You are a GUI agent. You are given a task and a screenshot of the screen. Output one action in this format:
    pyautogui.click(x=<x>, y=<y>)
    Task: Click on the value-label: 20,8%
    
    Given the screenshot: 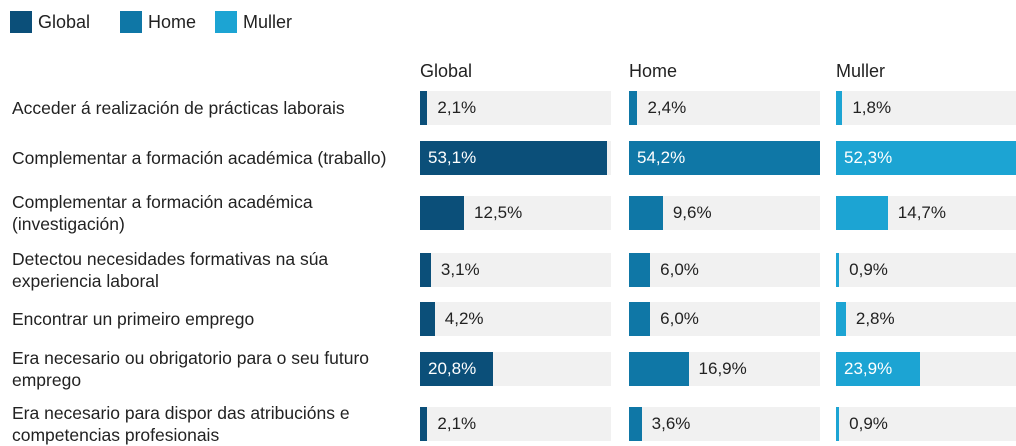 What is the action you would take?
    pyautogui.click(x=452, y=368)
    